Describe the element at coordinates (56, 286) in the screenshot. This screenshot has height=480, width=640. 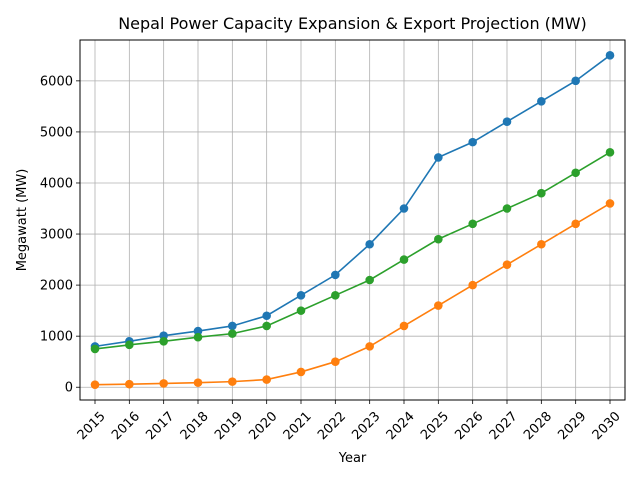
I see `y-tick-label: 2000` at that location.